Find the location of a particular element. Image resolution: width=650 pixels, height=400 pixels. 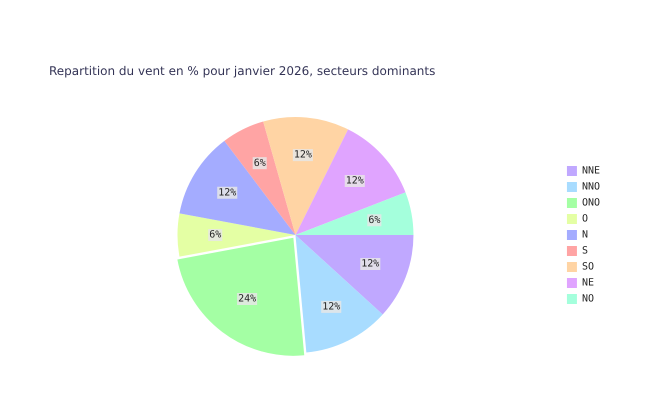

legend-label: N is located at coordinates (585, 235).